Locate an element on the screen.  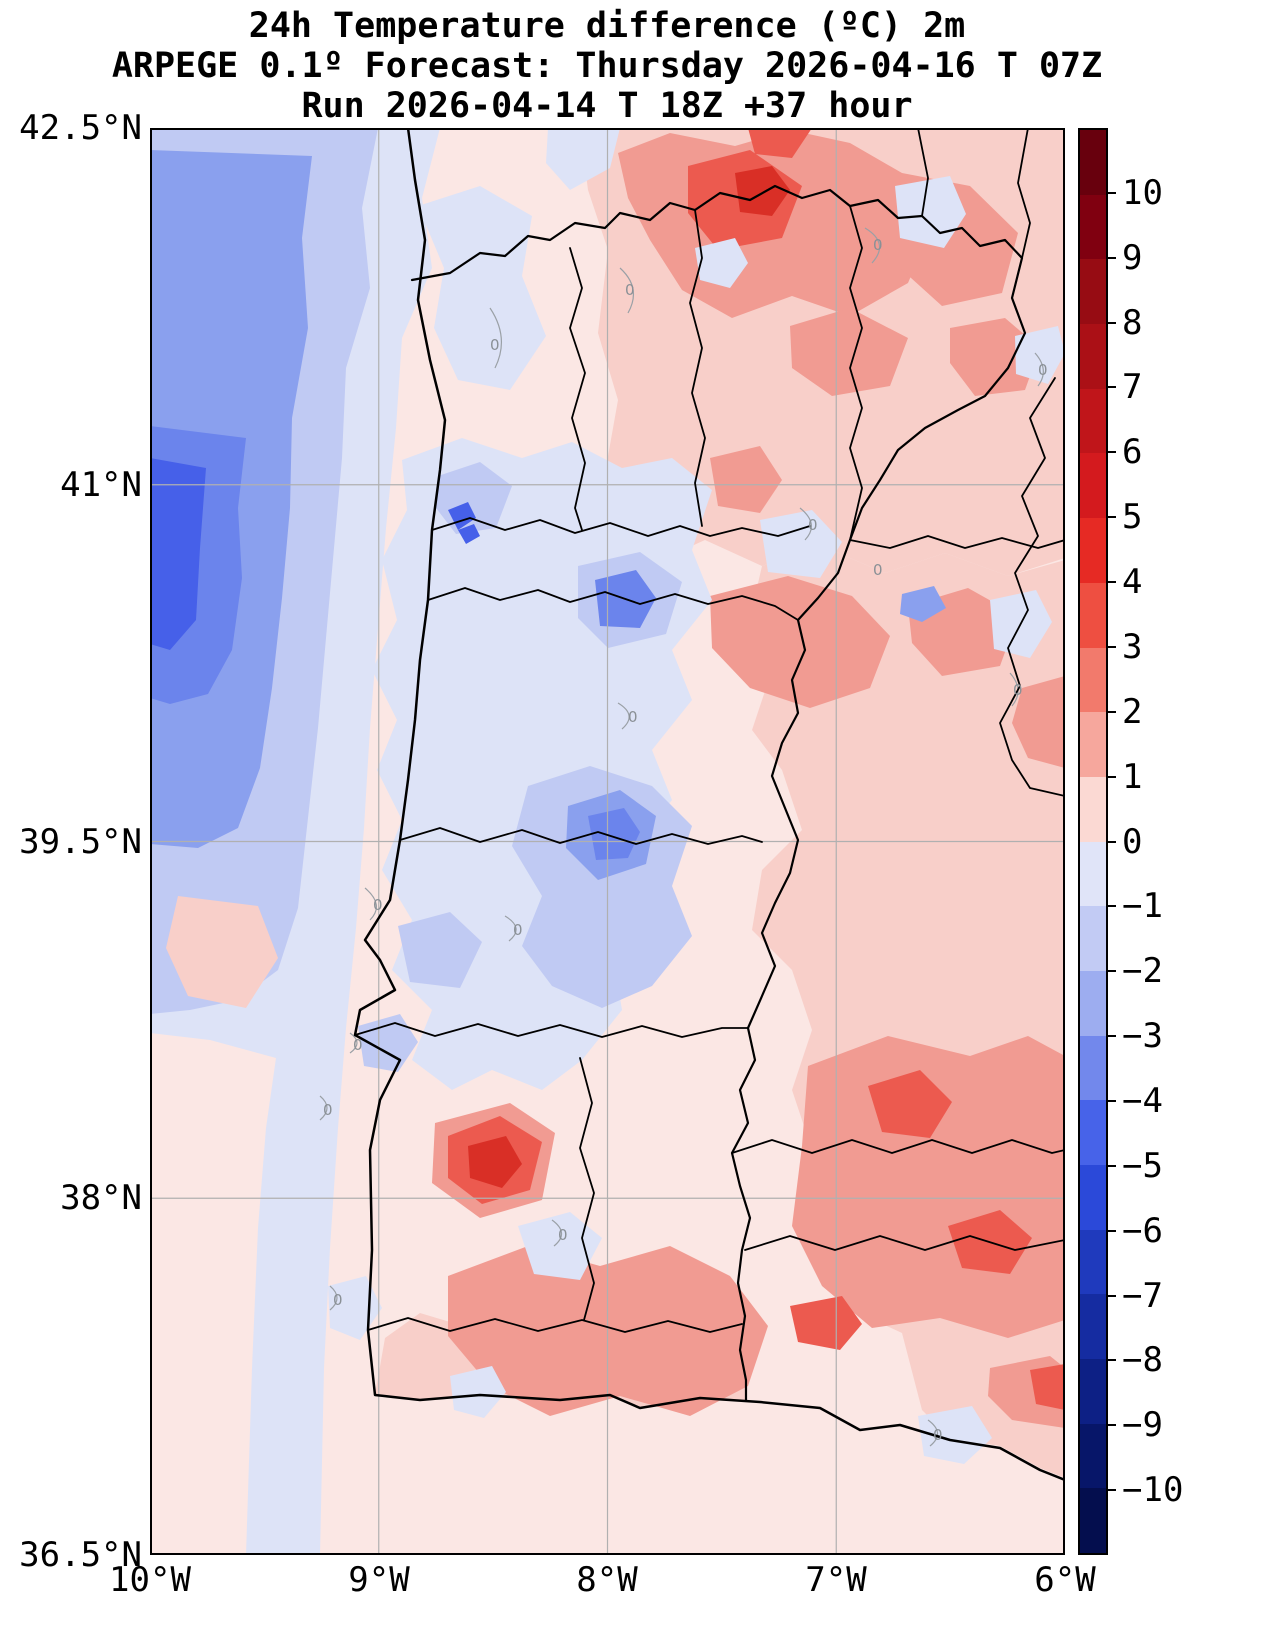
lat-tick-4: 38°N is located at coordinates (101, 1198).